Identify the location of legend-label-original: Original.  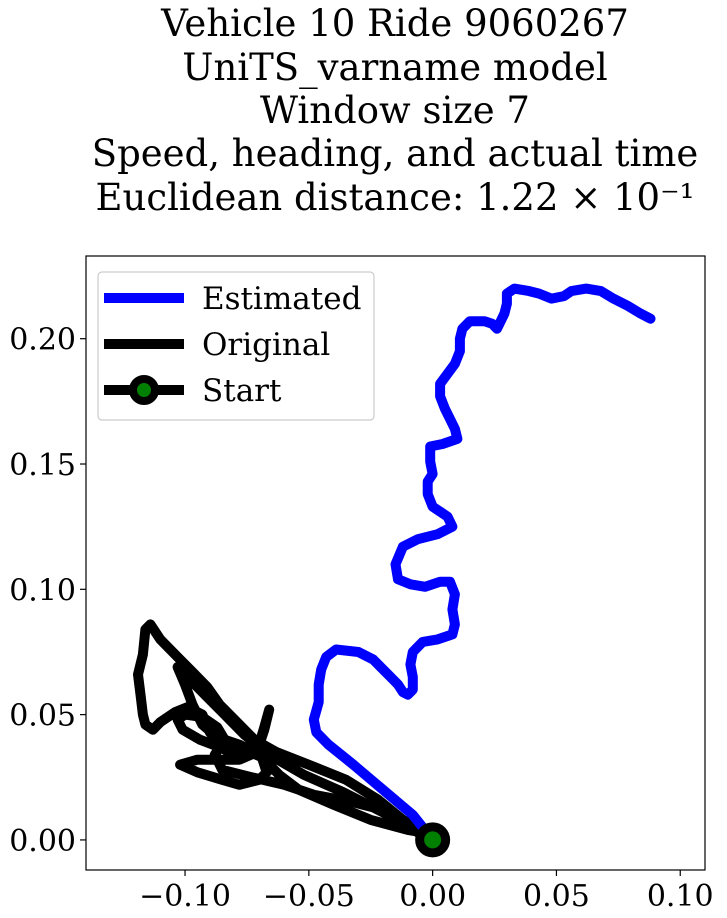
(266, 345).